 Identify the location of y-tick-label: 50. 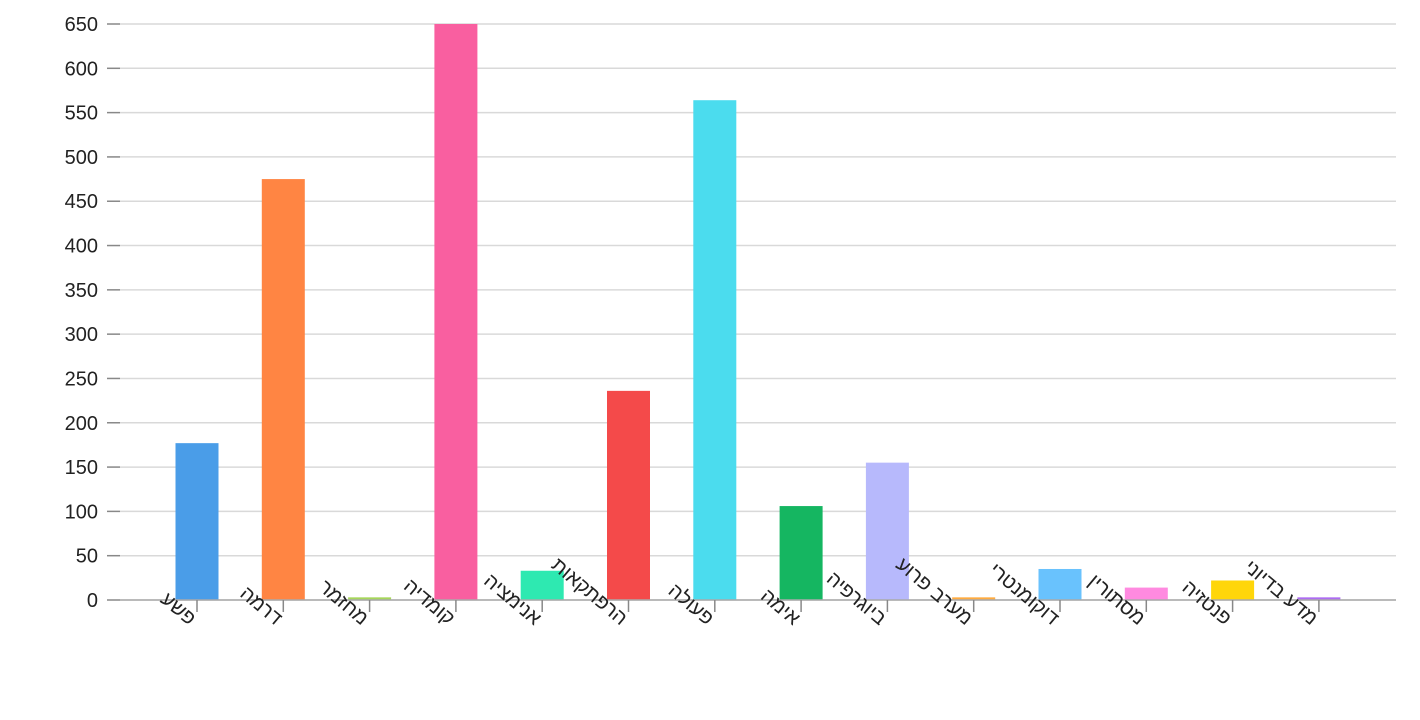
(87, 557).